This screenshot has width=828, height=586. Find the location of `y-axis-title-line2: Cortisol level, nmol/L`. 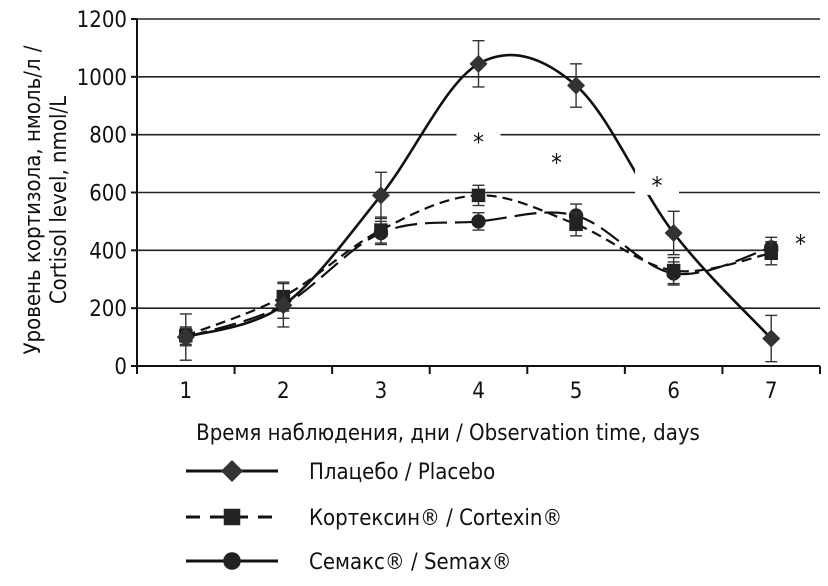

y-axis-title-line2: Cortisol level, nmol/L is located at coordinates (59, 200).